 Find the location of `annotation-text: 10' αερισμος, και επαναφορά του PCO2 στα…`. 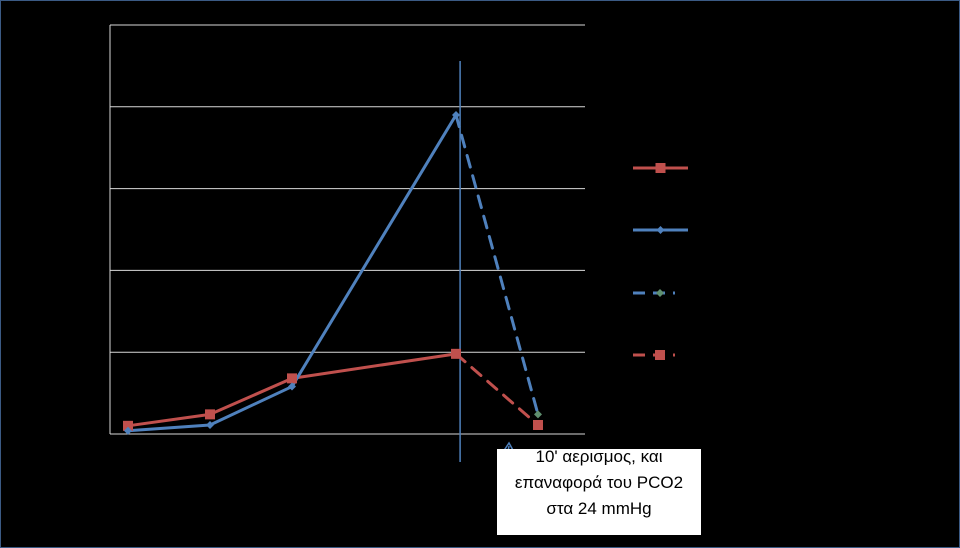

annotation-text: 10' αερισμος, και επαναφορά του PCO2 στα… is located at coordinates (599, 483).